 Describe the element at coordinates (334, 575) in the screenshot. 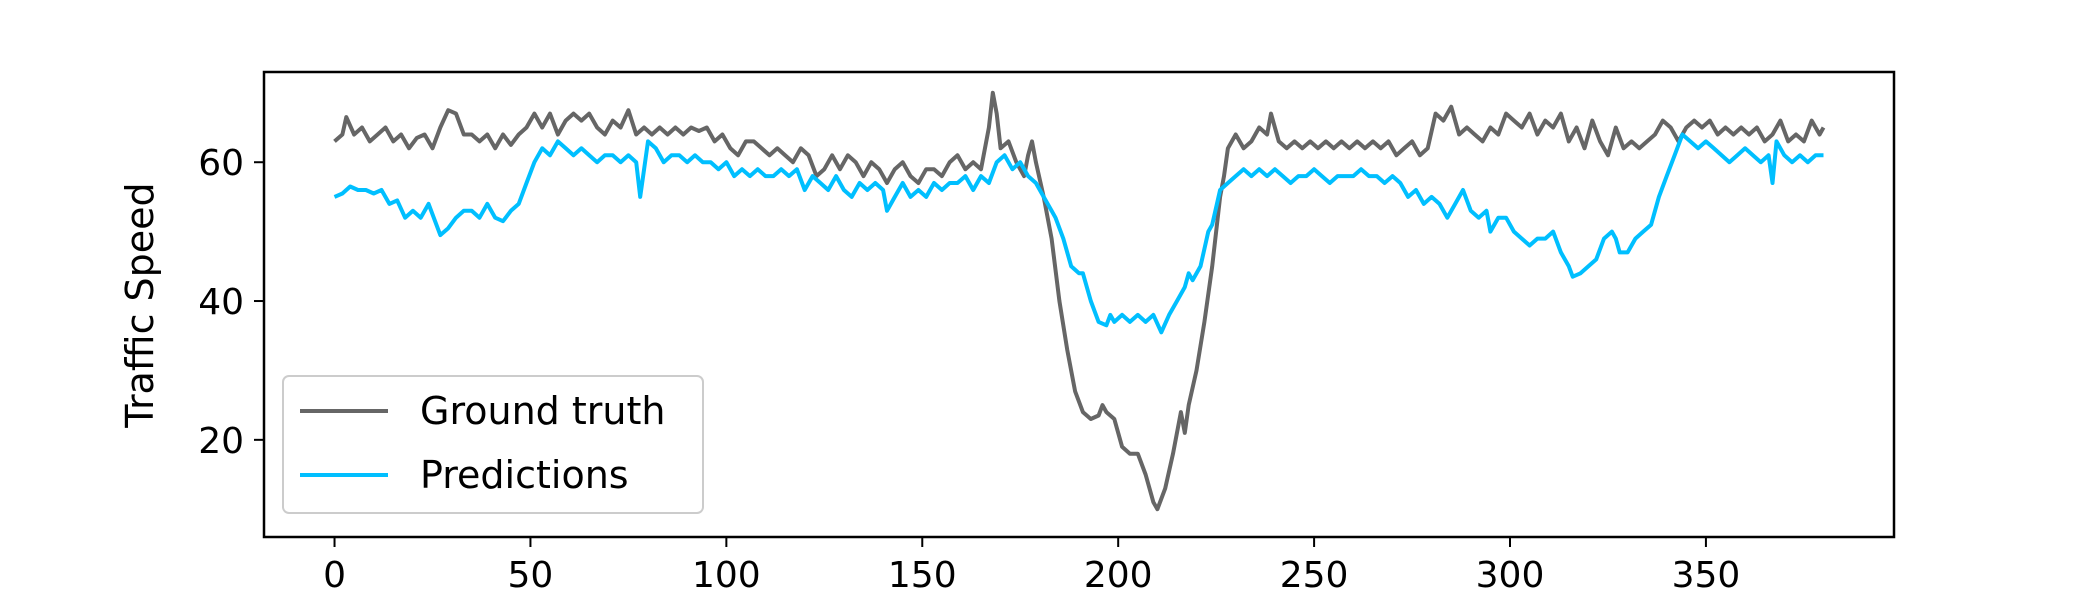

I see `x-tick-label: 0` at that location.